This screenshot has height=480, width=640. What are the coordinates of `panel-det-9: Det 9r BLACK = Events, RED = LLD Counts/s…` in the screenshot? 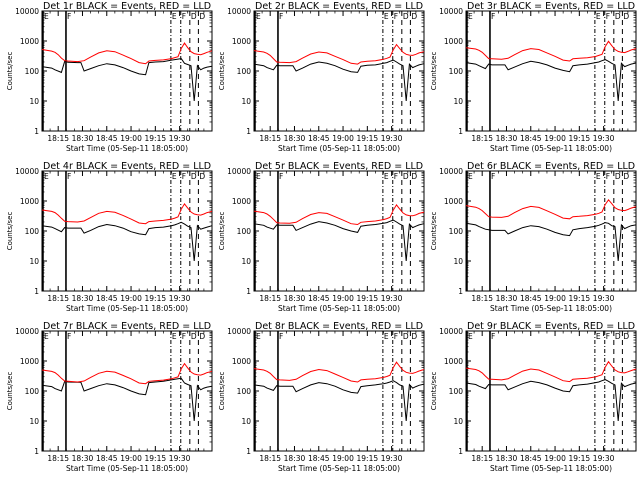 It's located at (533, 397).